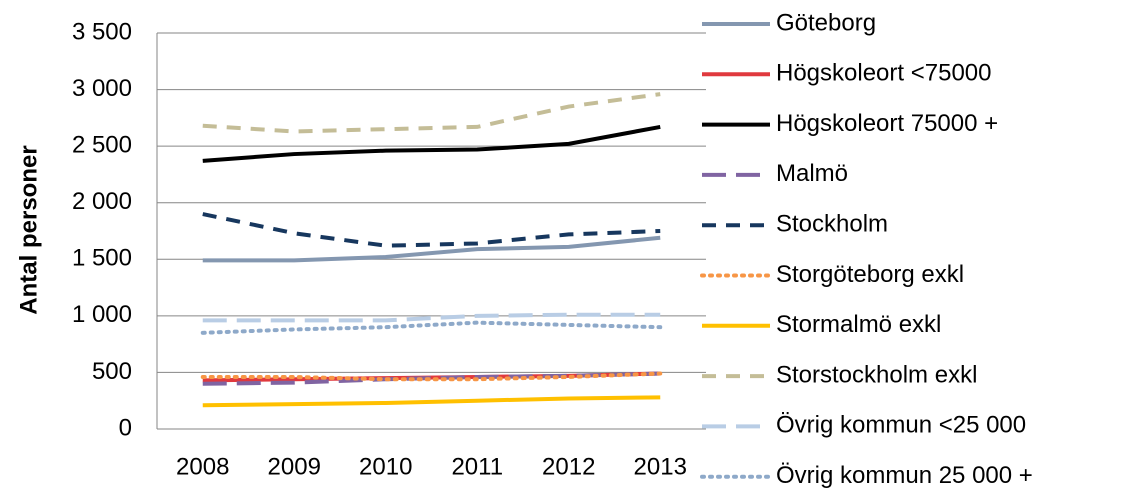 This screenshot has width=1122, height=491. I want to click on x-tick-label: 2011, so click(477, 466).